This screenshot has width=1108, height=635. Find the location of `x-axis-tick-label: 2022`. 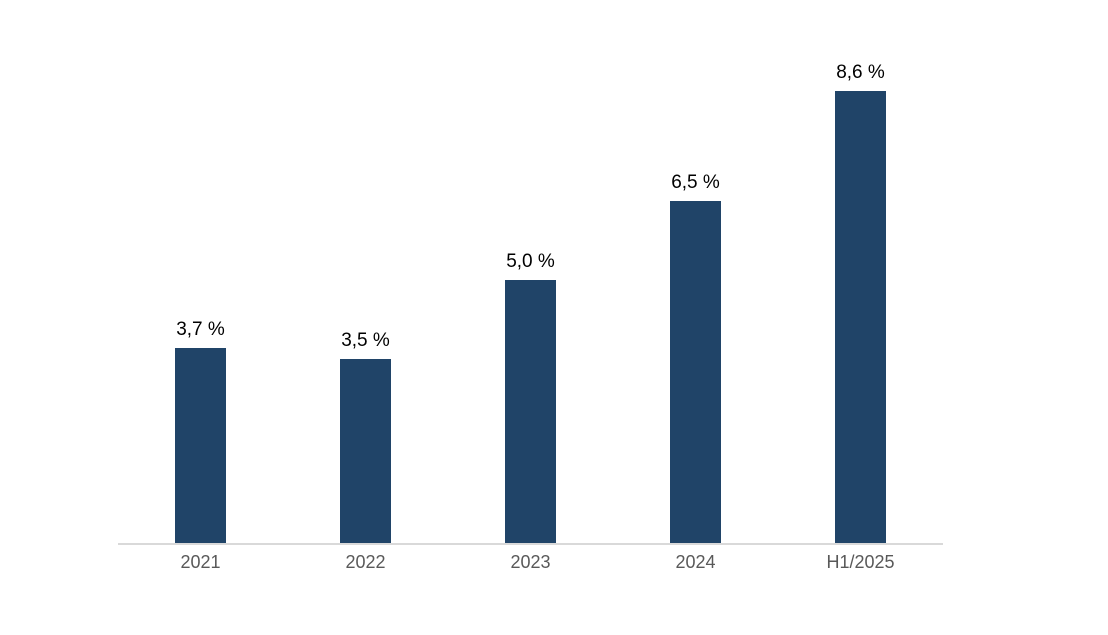

x-axis-tick-label: 2022 is located at coordinates (365, 562).